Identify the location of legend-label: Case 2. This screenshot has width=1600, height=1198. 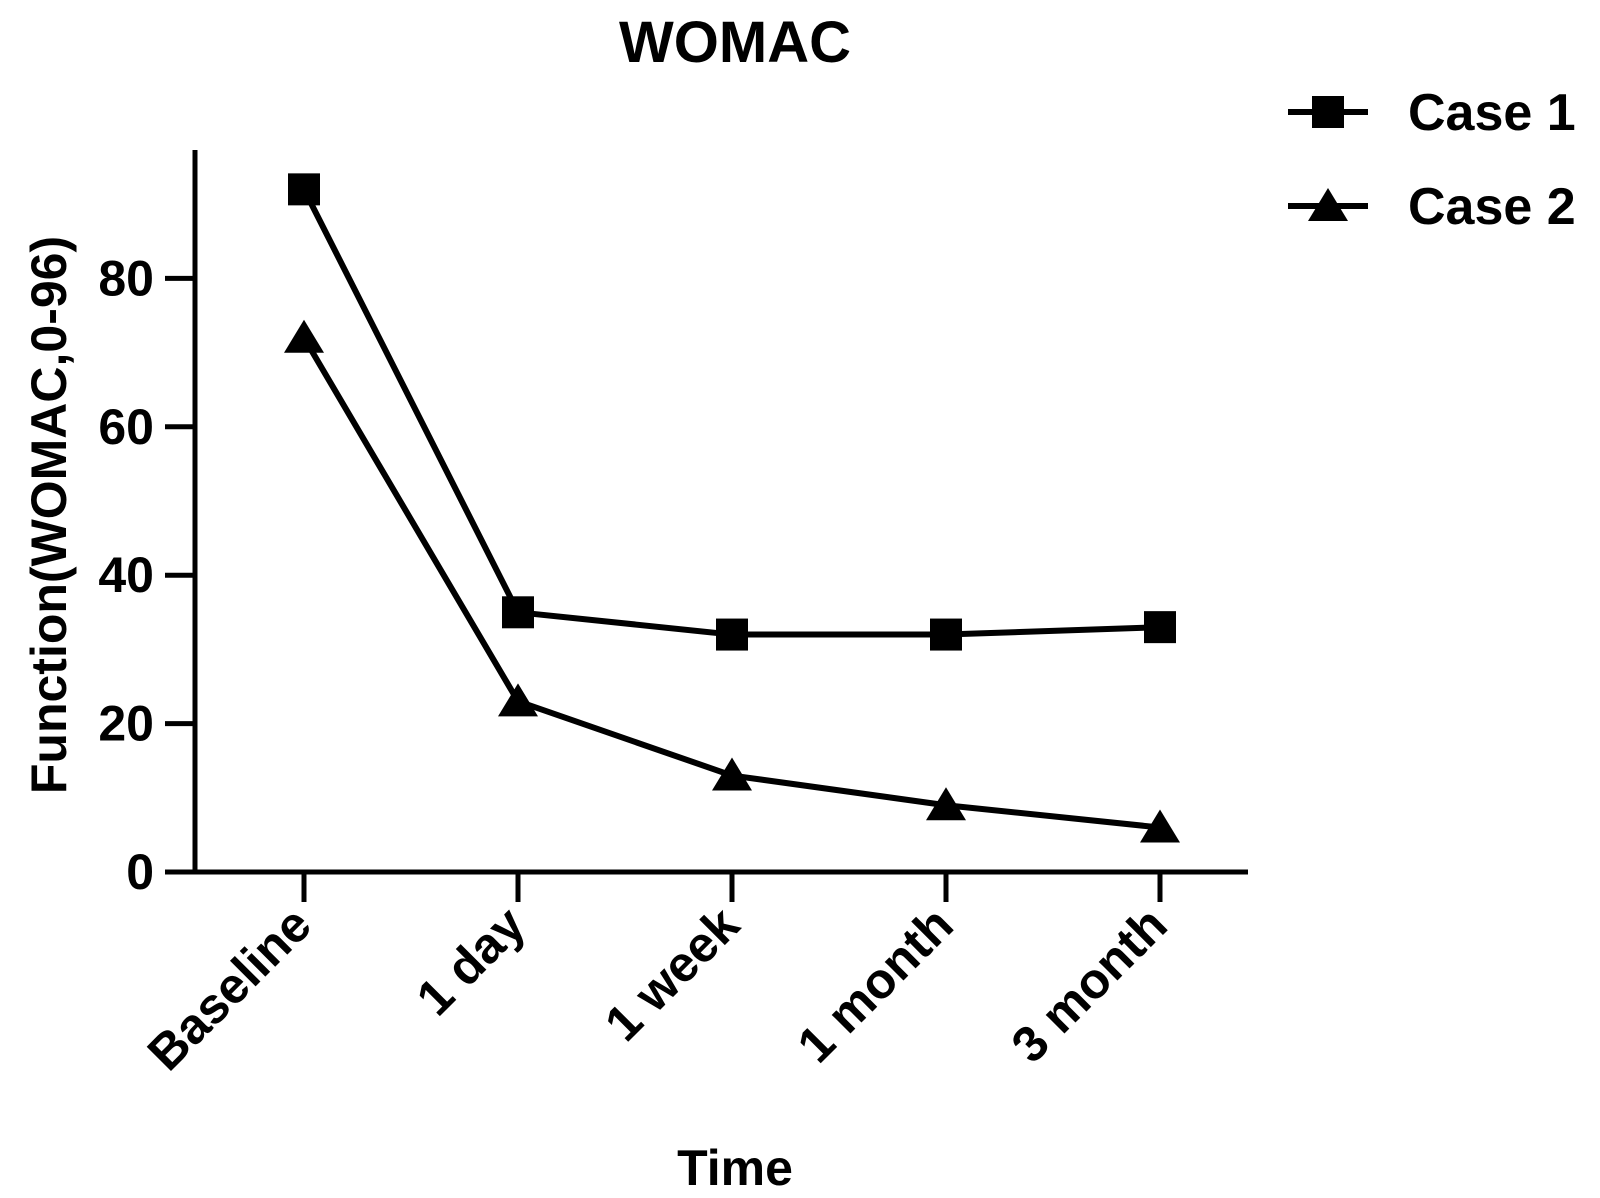
(1492, 207).